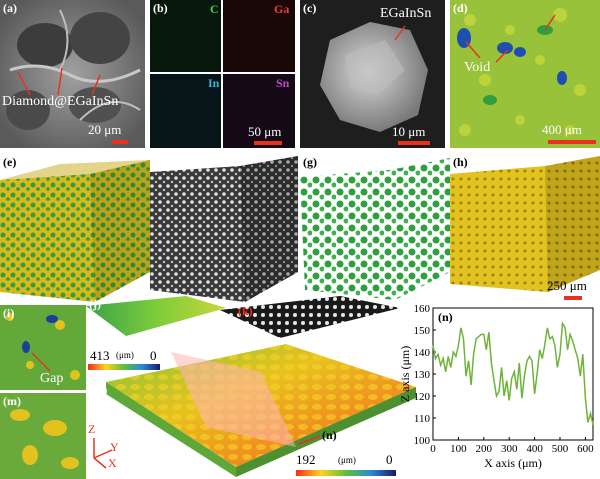  What do you see at coordinates (160, 8) in the screenshot?
I see `panel-label-b: (b)` at bounding box center [160, 8].